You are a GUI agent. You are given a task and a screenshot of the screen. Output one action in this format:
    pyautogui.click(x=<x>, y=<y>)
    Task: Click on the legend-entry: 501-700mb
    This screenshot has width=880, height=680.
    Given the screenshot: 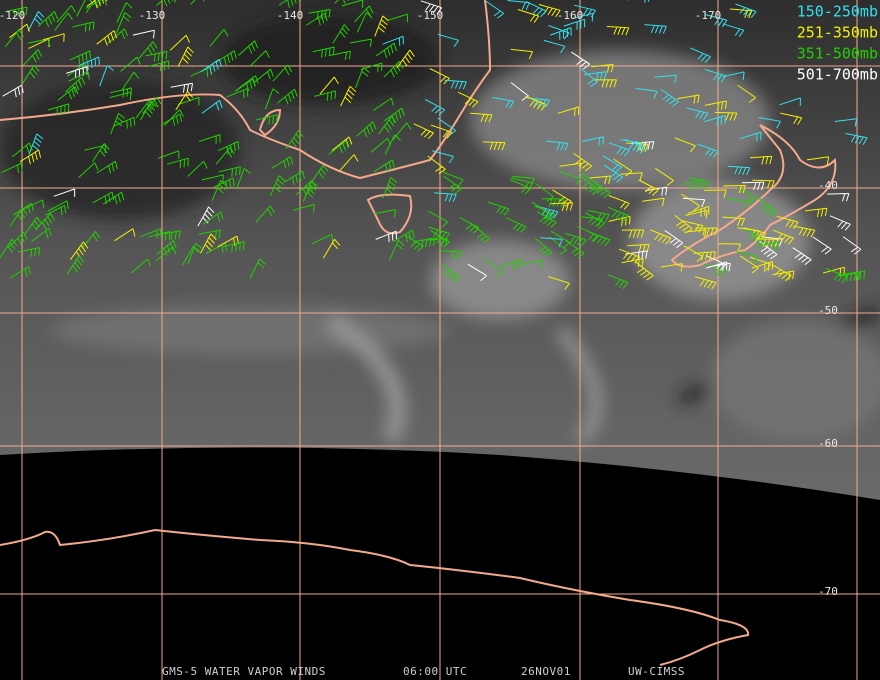 What is the action you would take?
    pyautogui.click(x=837, y=75)
    